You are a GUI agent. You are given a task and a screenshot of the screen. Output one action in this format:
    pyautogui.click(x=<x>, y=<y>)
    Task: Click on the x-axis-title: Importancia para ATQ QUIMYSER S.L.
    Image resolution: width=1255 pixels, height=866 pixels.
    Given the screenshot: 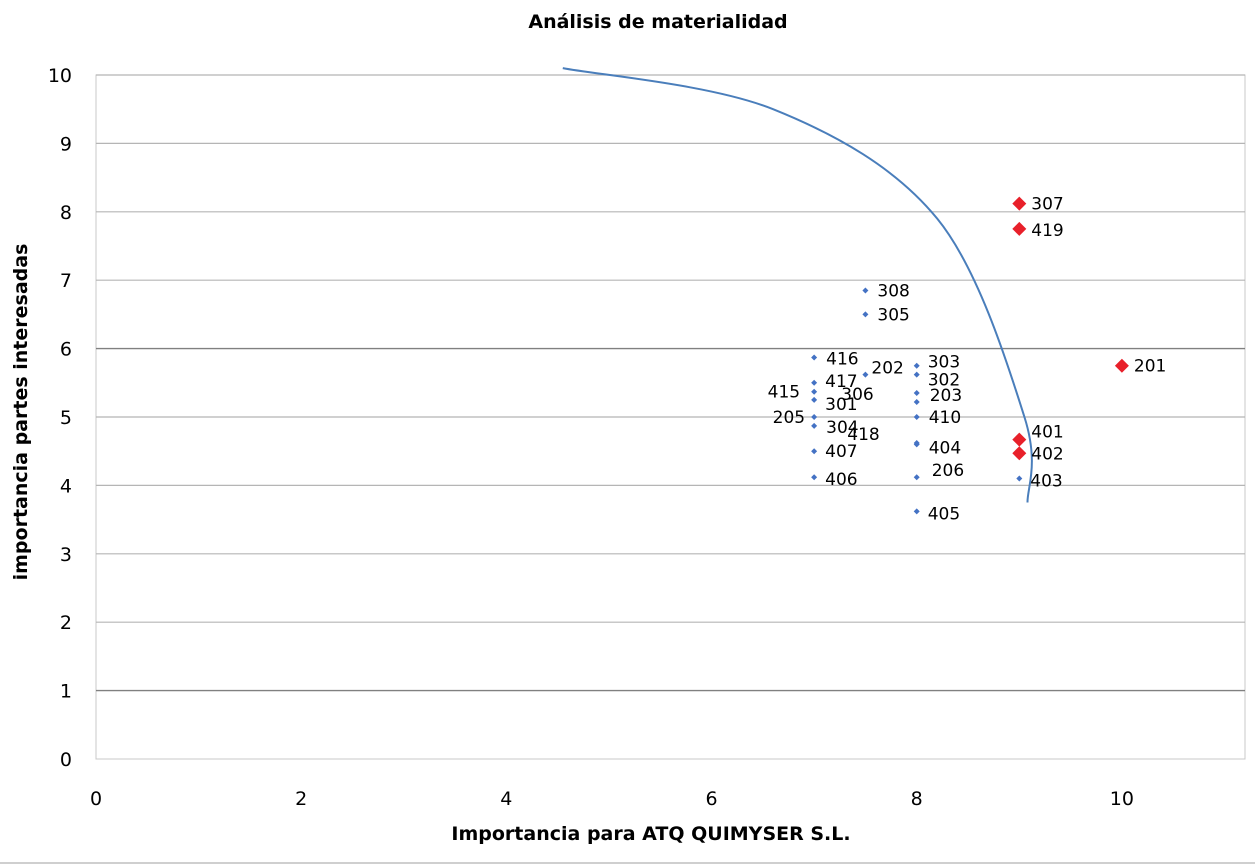 What is the action you would take?
    pyautogui.click(x=650, y=834)
    